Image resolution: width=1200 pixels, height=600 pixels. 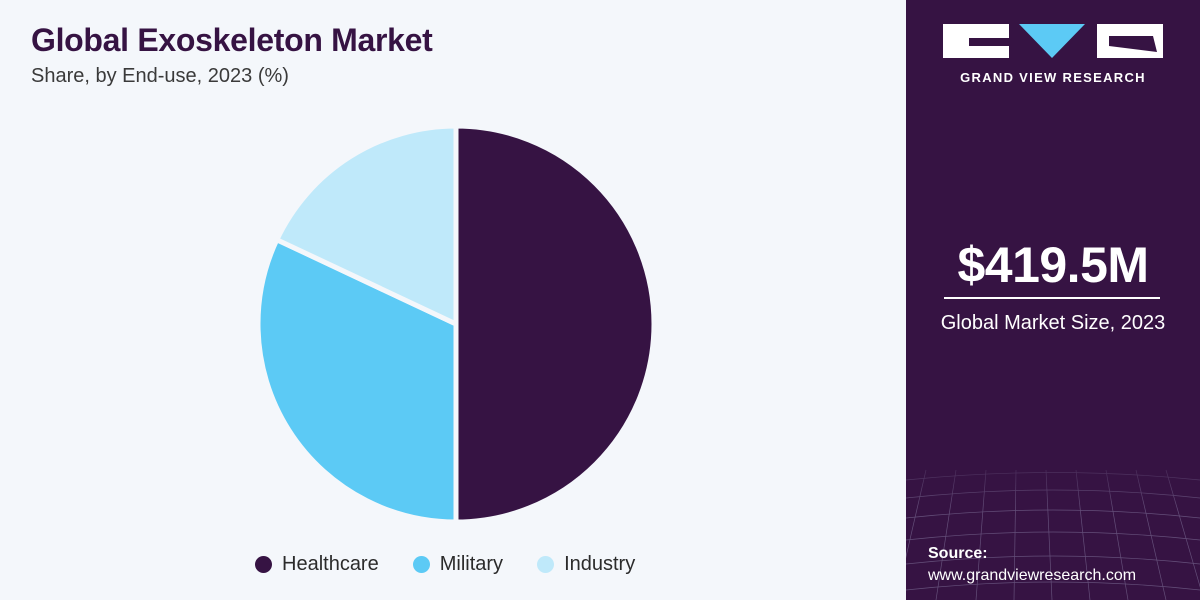 I want to click on legend-item-military: Military, so click(x=458, y=564).